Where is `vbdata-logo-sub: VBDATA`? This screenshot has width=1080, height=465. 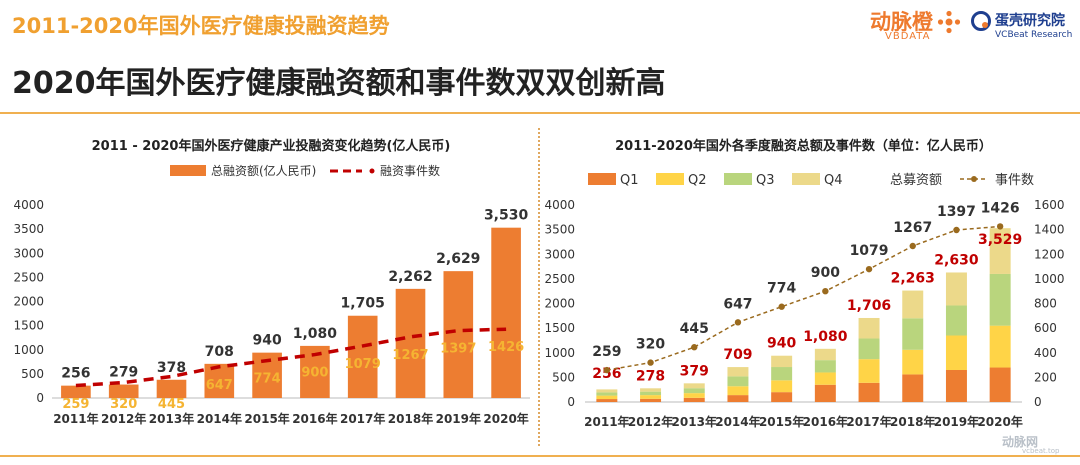 vbdata-logo-sub: VBDATA is located at coordinates (908, 36).